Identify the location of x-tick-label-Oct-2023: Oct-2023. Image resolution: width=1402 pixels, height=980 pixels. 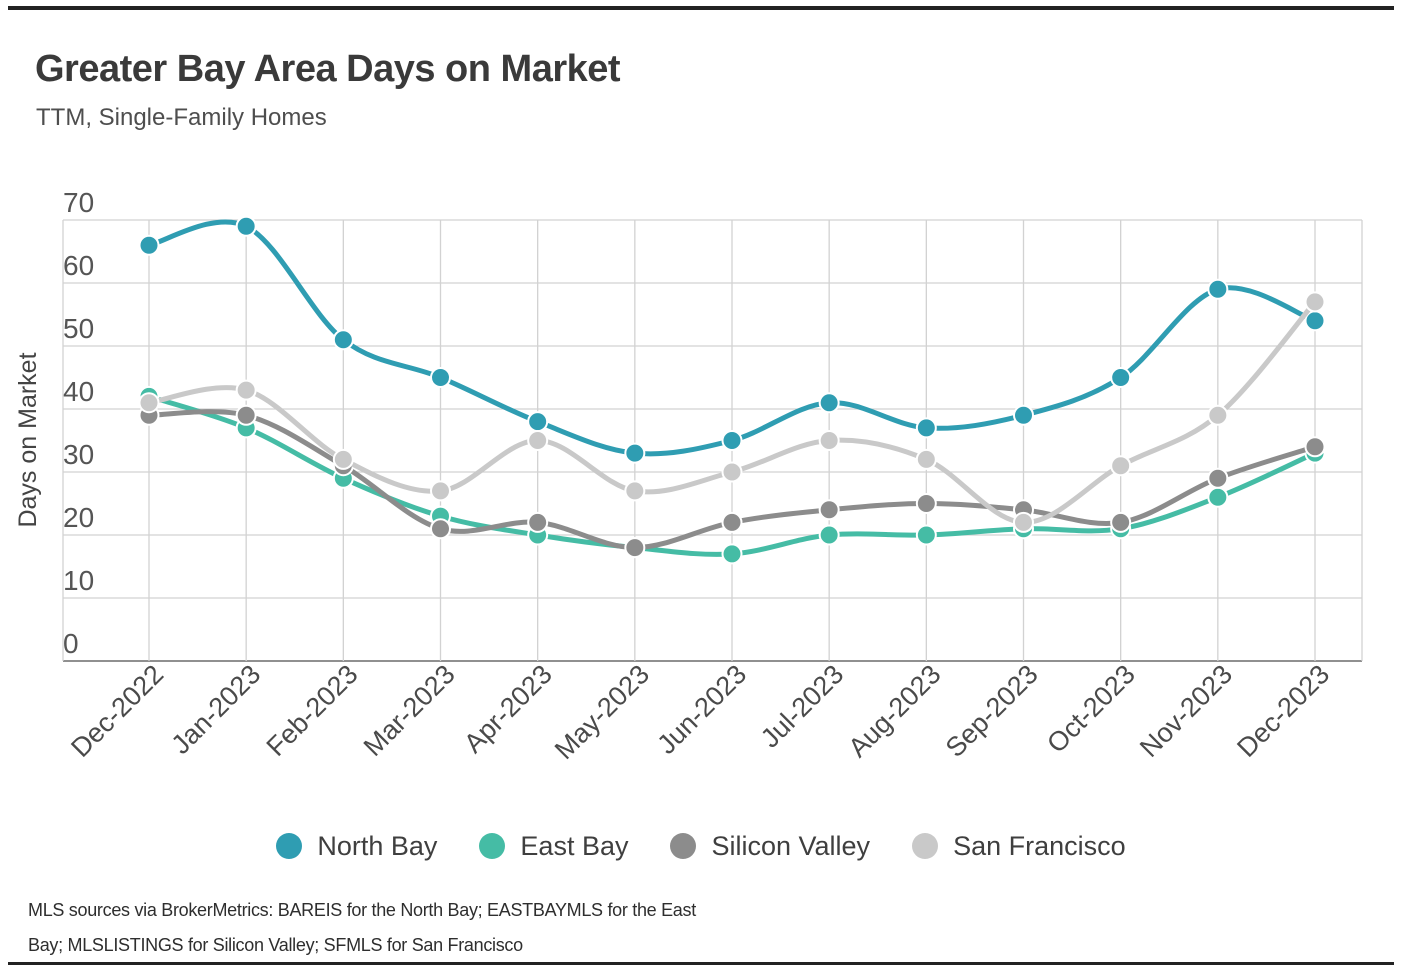
(1091, 709).